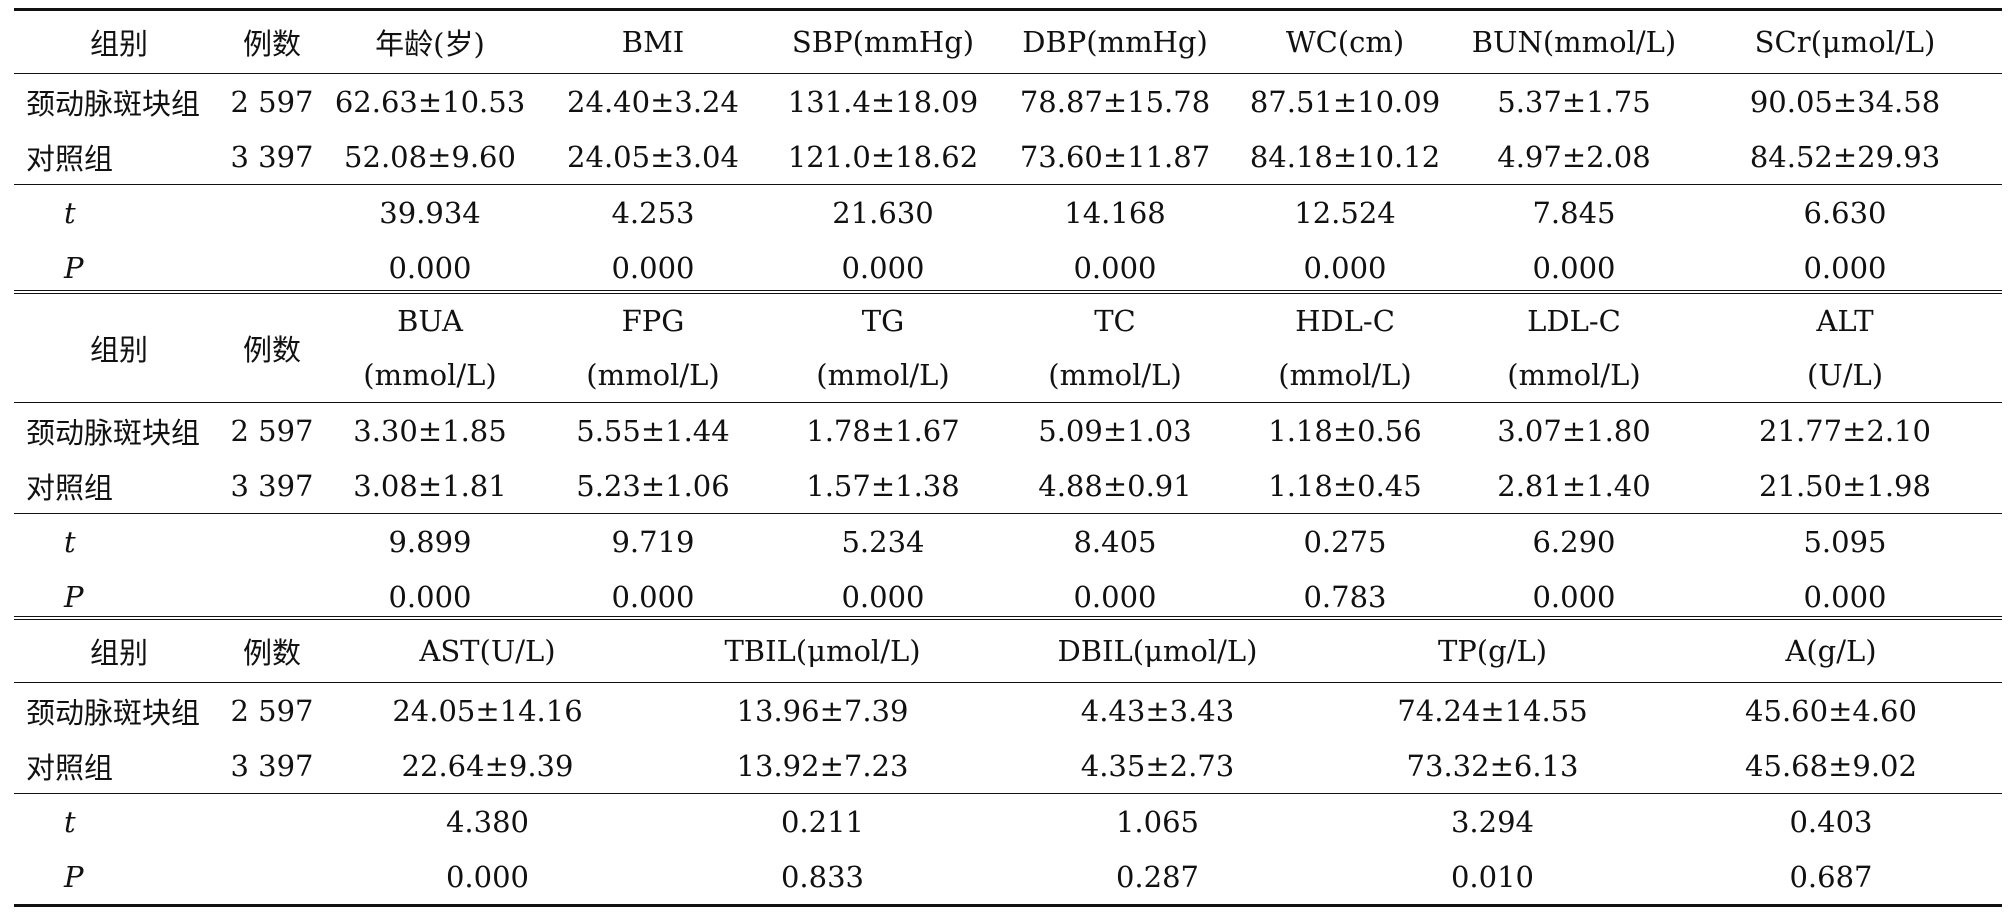 The width and height of the screenshot is (2016, 912). What do you see at coordinates (822, 651) in the screenshot?
I see `column-header: TBIL(μmol/L)` at bounding box center [822, 651].